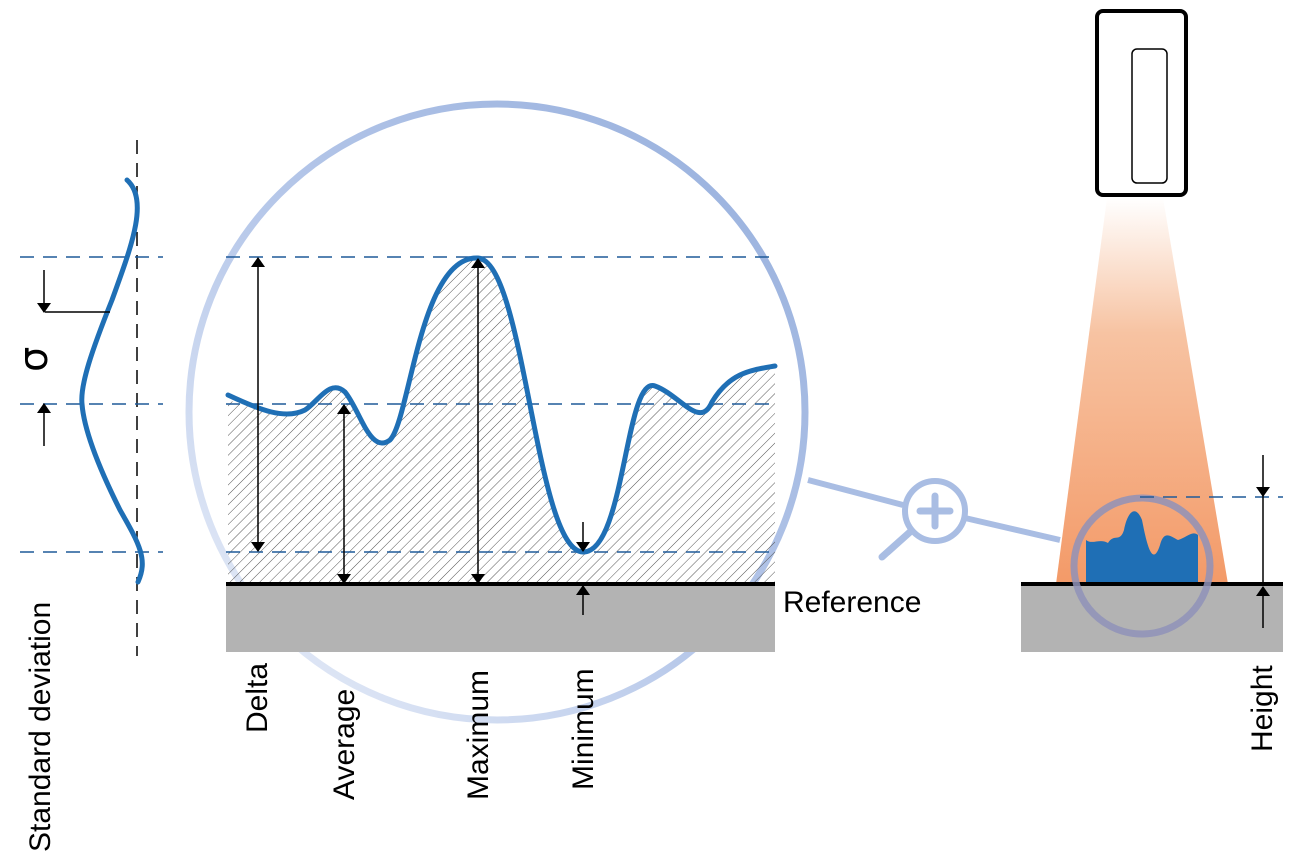  I want to click on sensor-beam, so click(1142, 391).